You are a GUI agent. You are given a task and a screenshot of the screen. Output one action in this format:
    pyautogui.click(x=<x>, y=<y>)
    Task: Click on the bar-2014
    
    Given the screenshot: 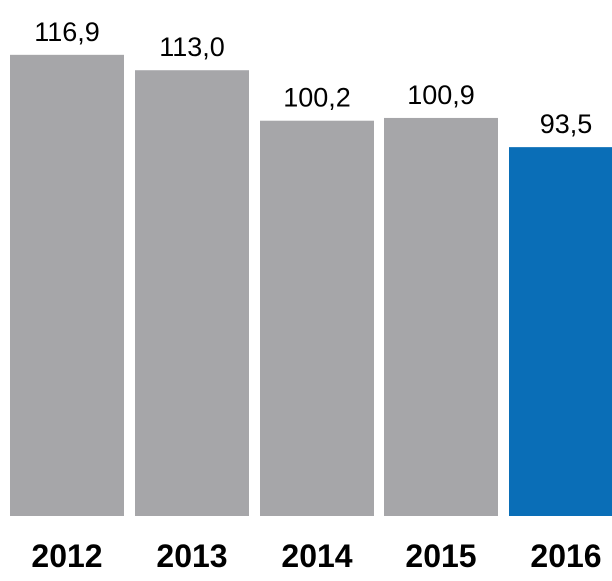 What is the action you would take?
    pyautogui.click(x=317, y=318)
    